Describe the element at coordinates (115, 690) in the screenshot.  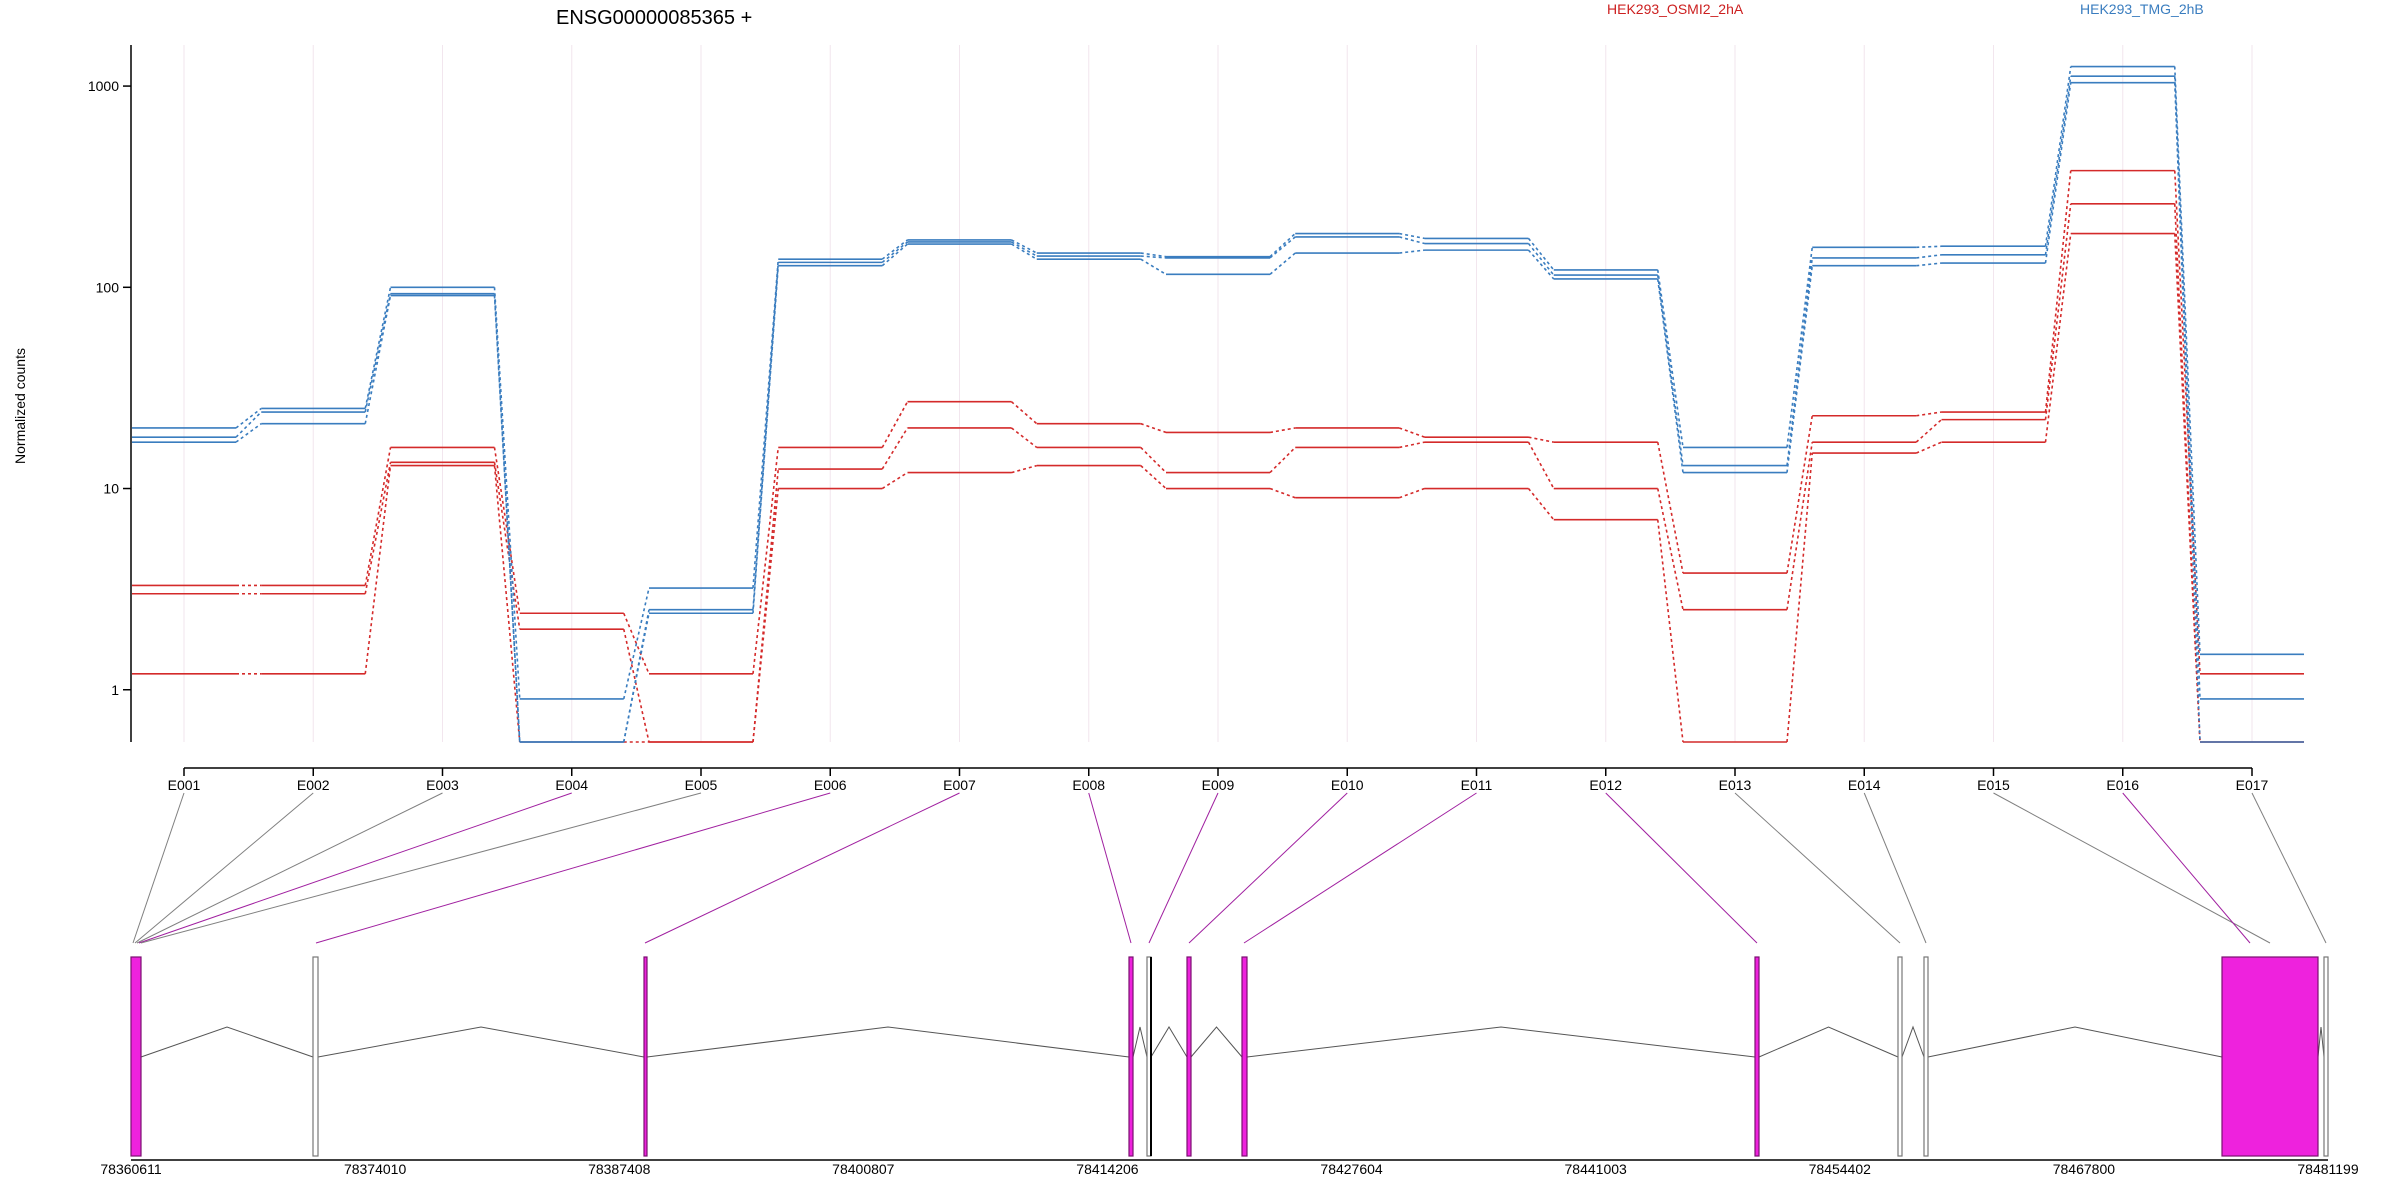
I see `y-tick-label: 1` at that location.